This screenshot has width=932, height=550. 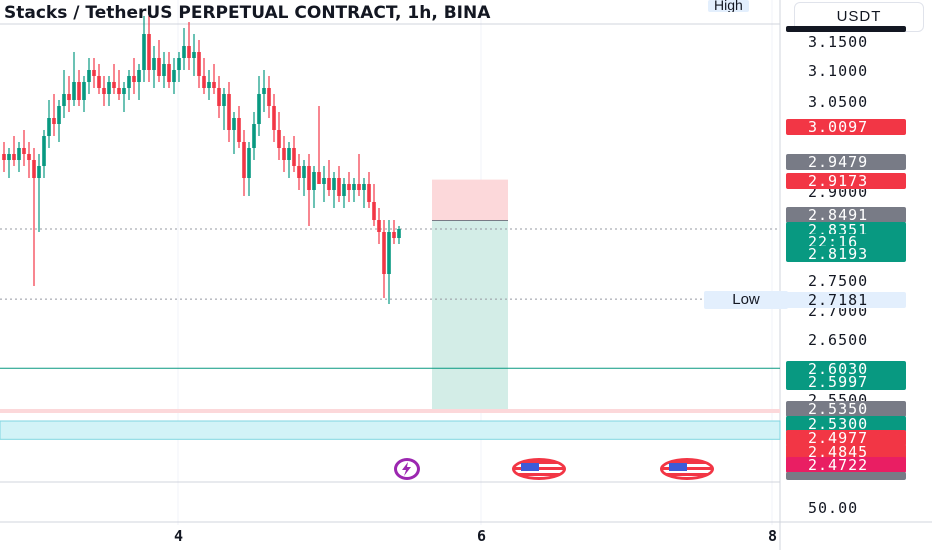 I want to click on price-tag: 3.0097, so click(x=846, y=127).